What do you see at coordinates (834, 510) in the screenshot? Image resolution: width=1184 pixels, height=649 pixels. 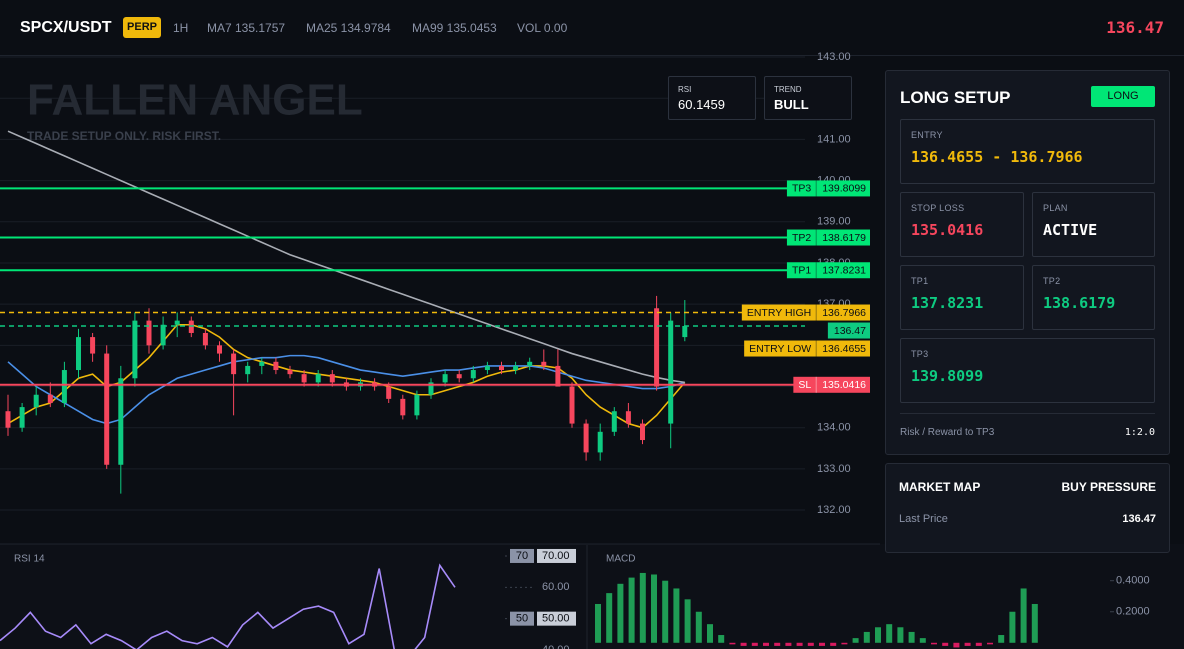 I see `y-tick-label: 132.00` at bounding box center [834, 510].